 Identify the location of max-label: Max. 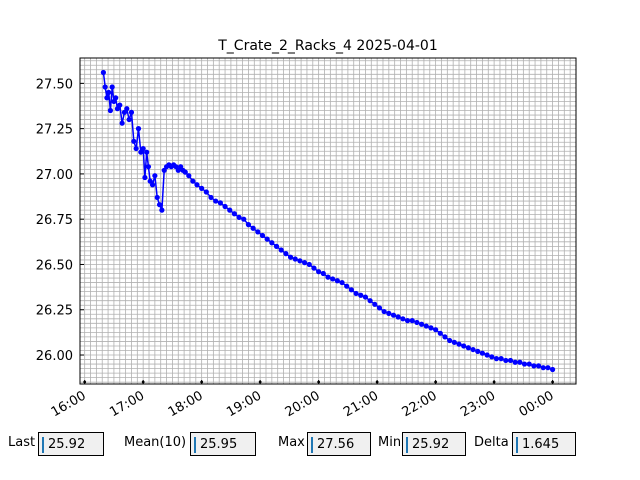
(291, 442).